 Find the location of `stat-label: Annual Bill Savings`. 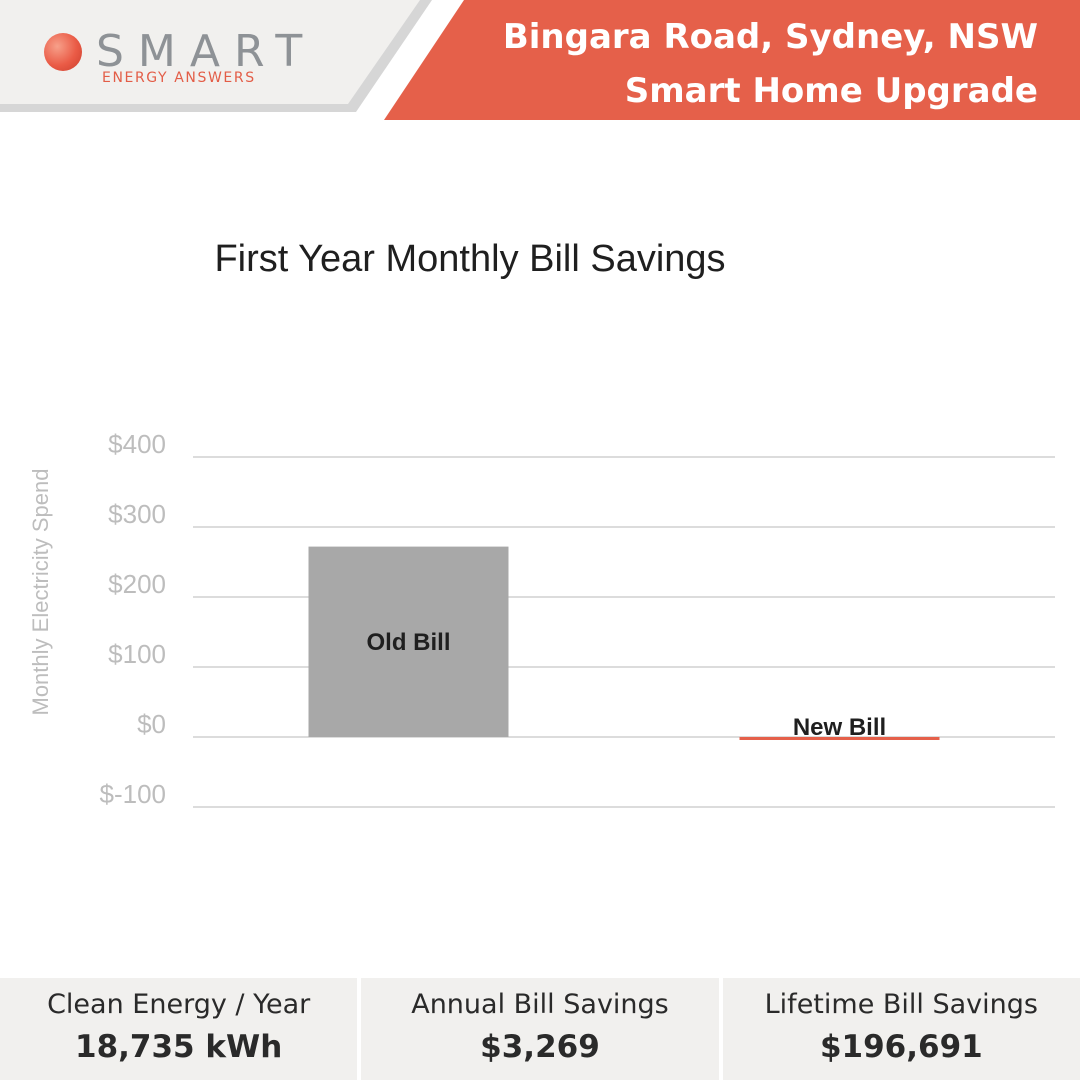

stat-label: Annual Bill Savings is located at coordinates (540, 1004).